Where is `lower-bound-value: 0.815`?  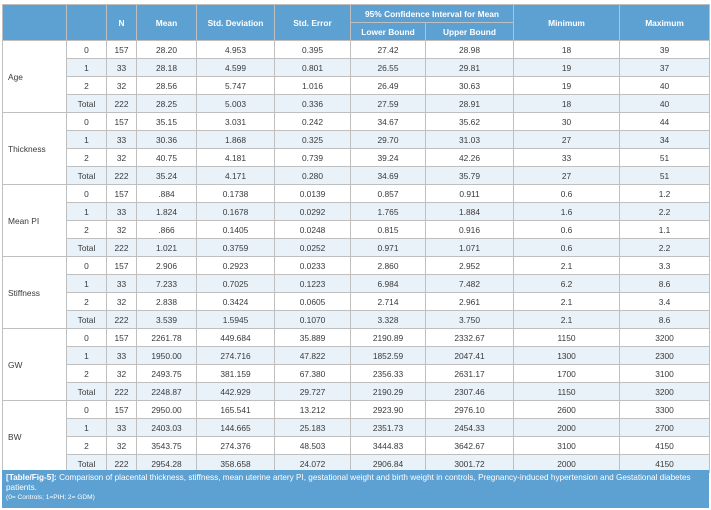 lower-bound-value: 0.815 is located at coordinates (388, 229).